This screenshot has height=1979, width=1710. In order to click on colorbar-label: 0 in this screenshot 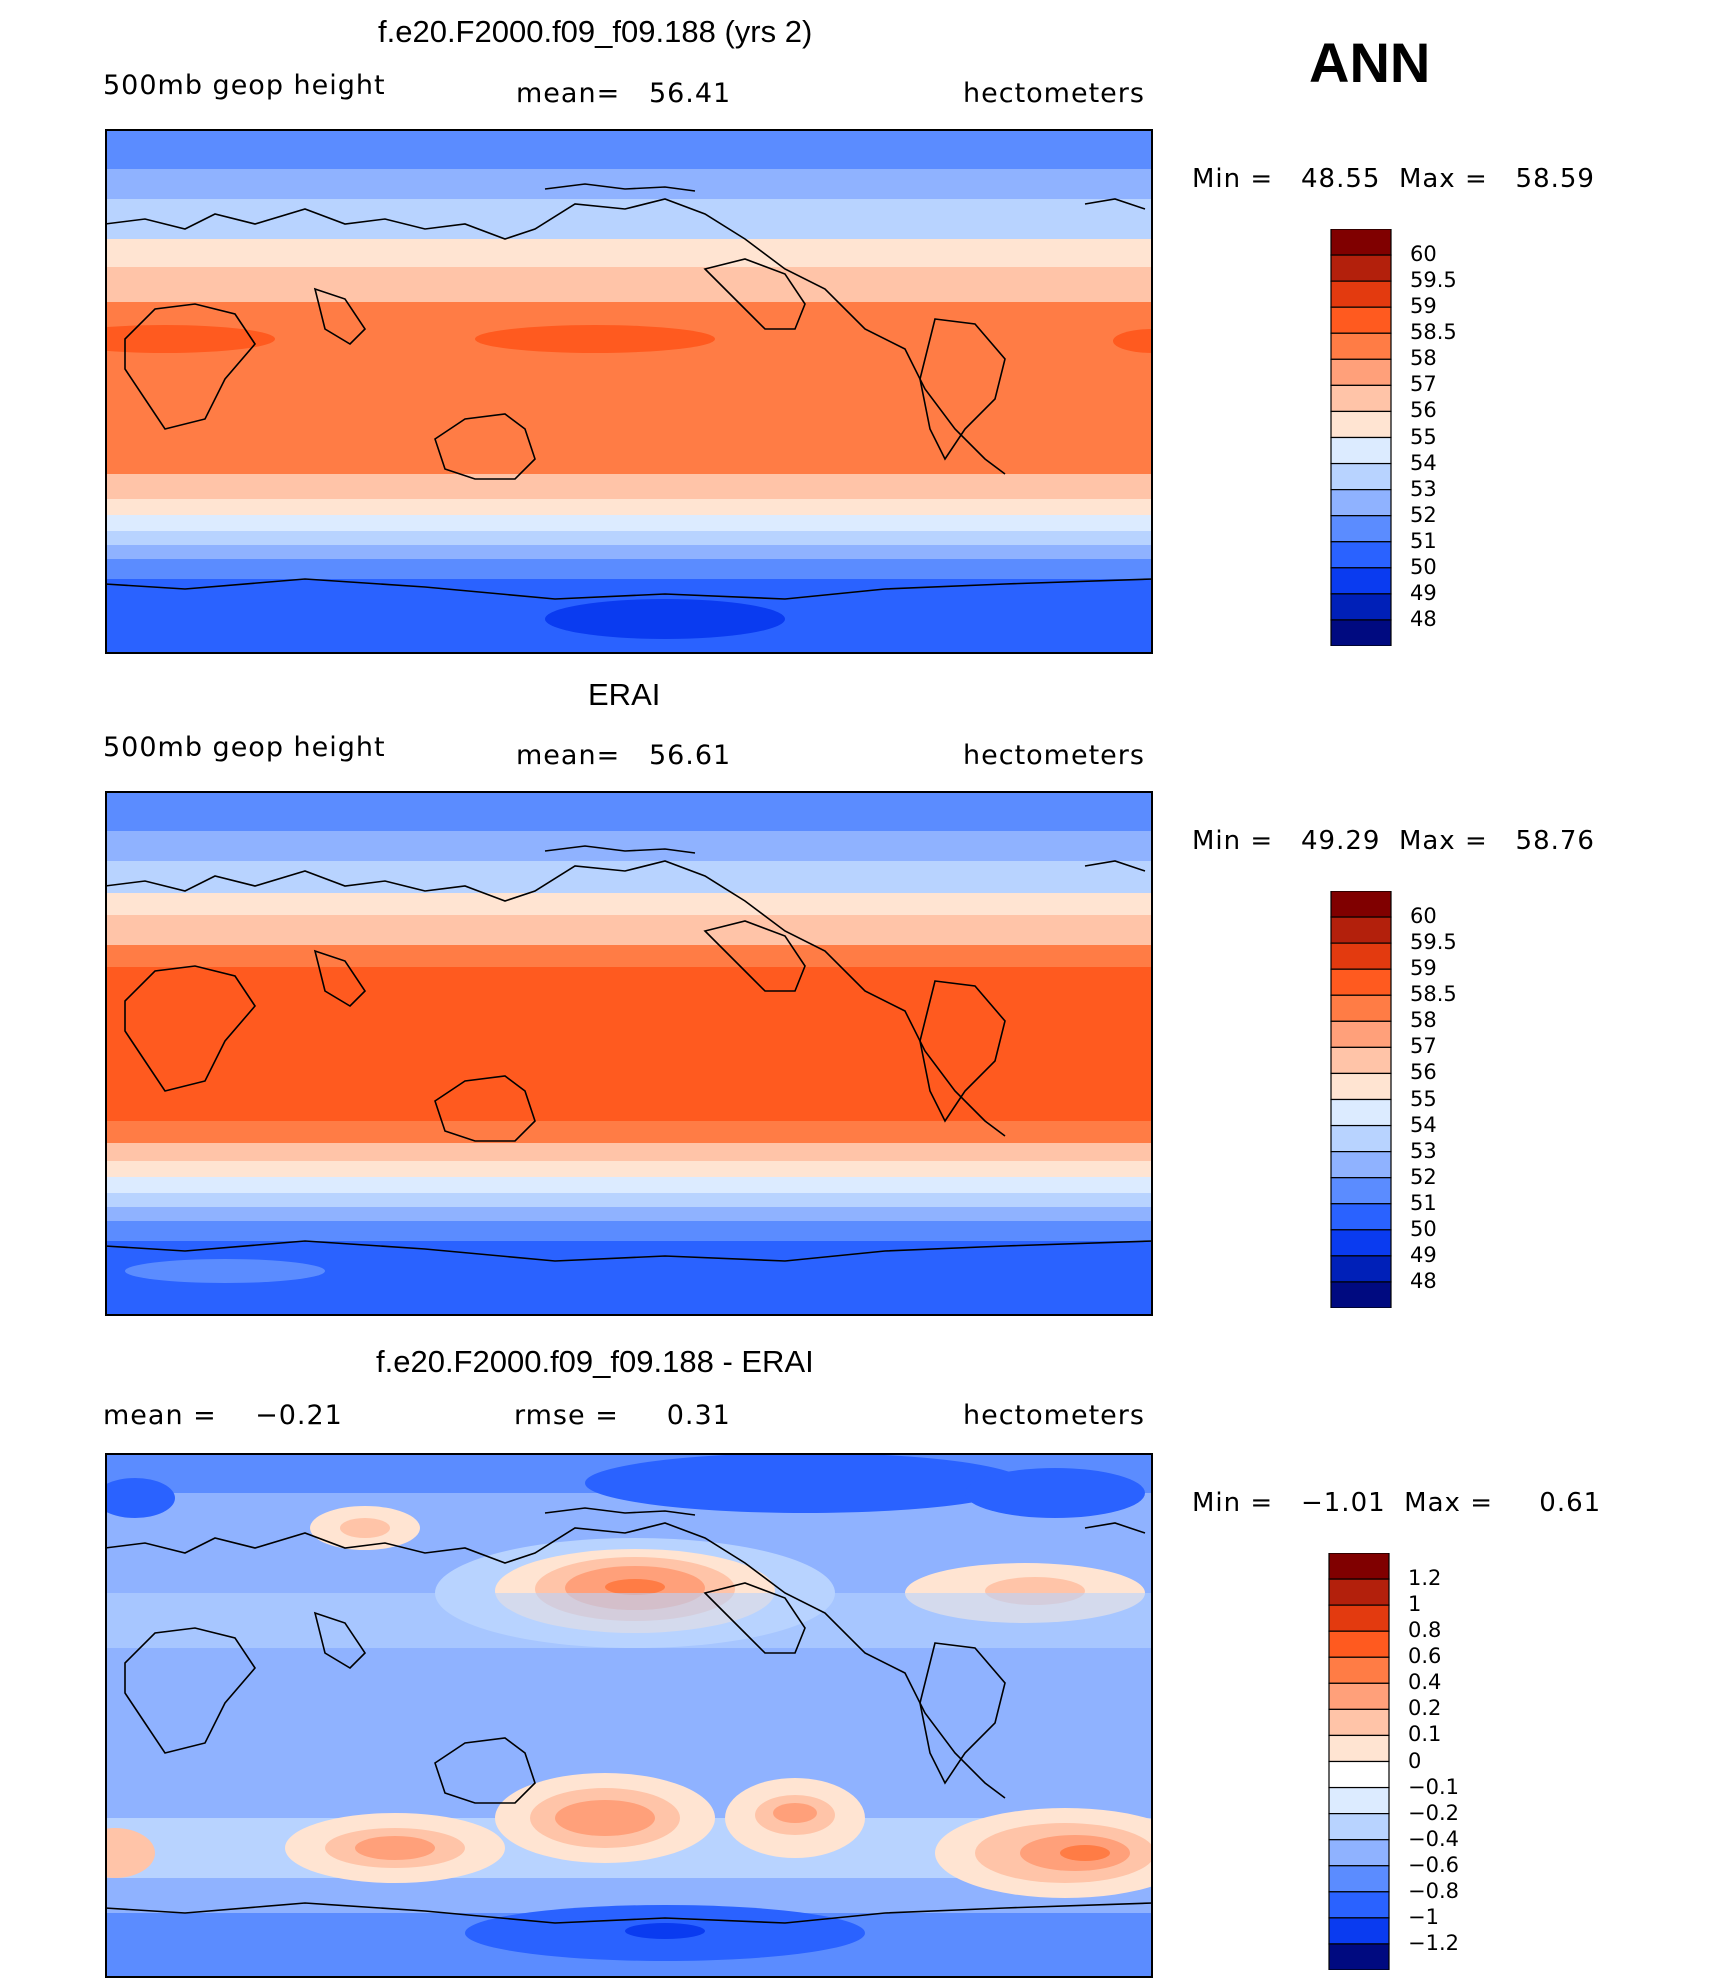, I will do `click(1415, 1760)`.